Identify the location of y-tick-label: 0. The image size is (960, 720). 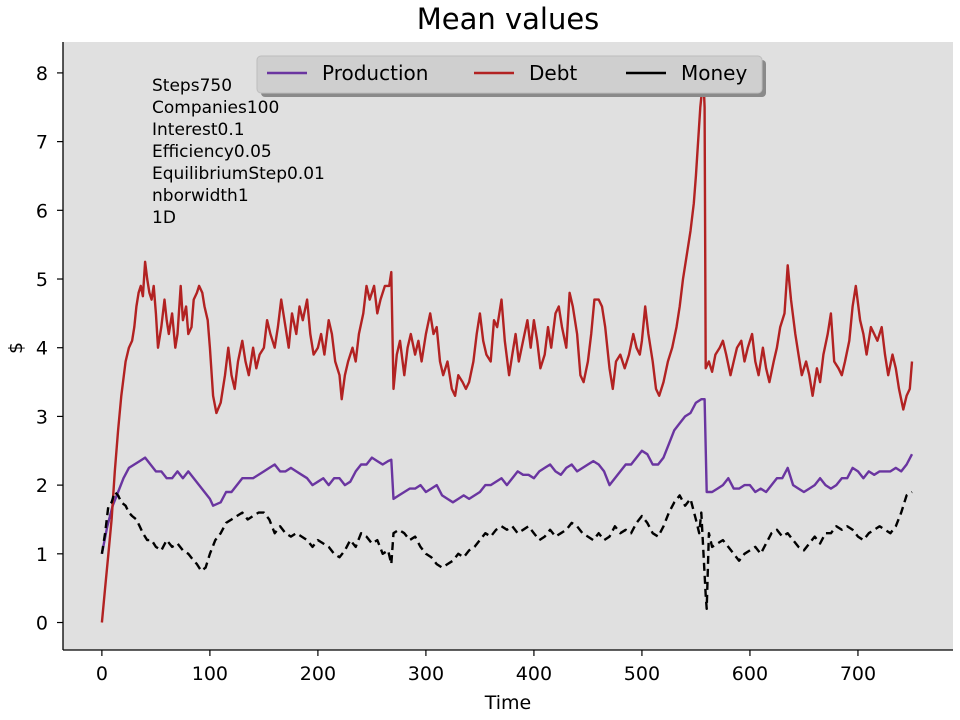
(42, 624).